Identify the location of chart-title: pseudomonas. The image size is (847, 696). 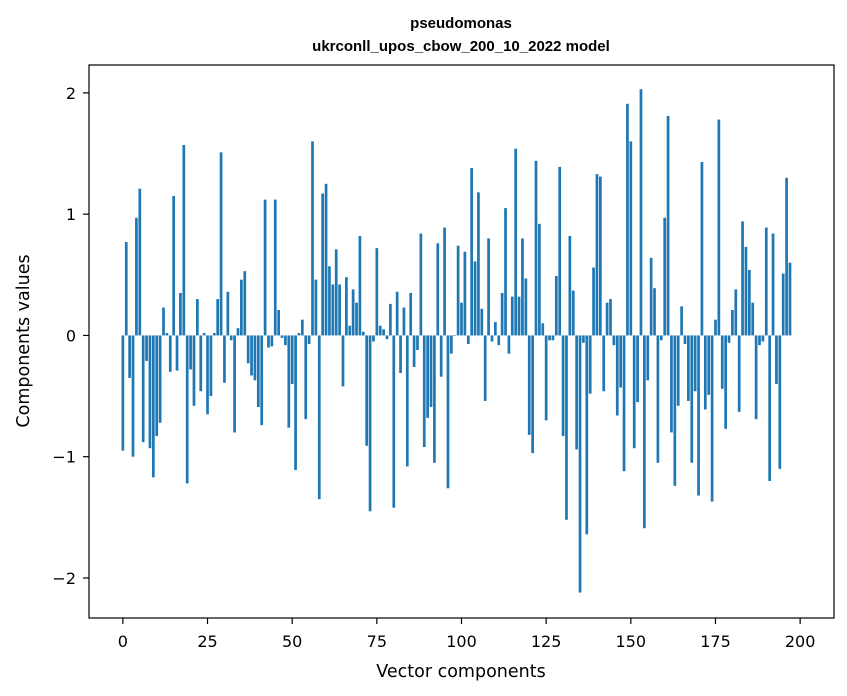
(461, 23).